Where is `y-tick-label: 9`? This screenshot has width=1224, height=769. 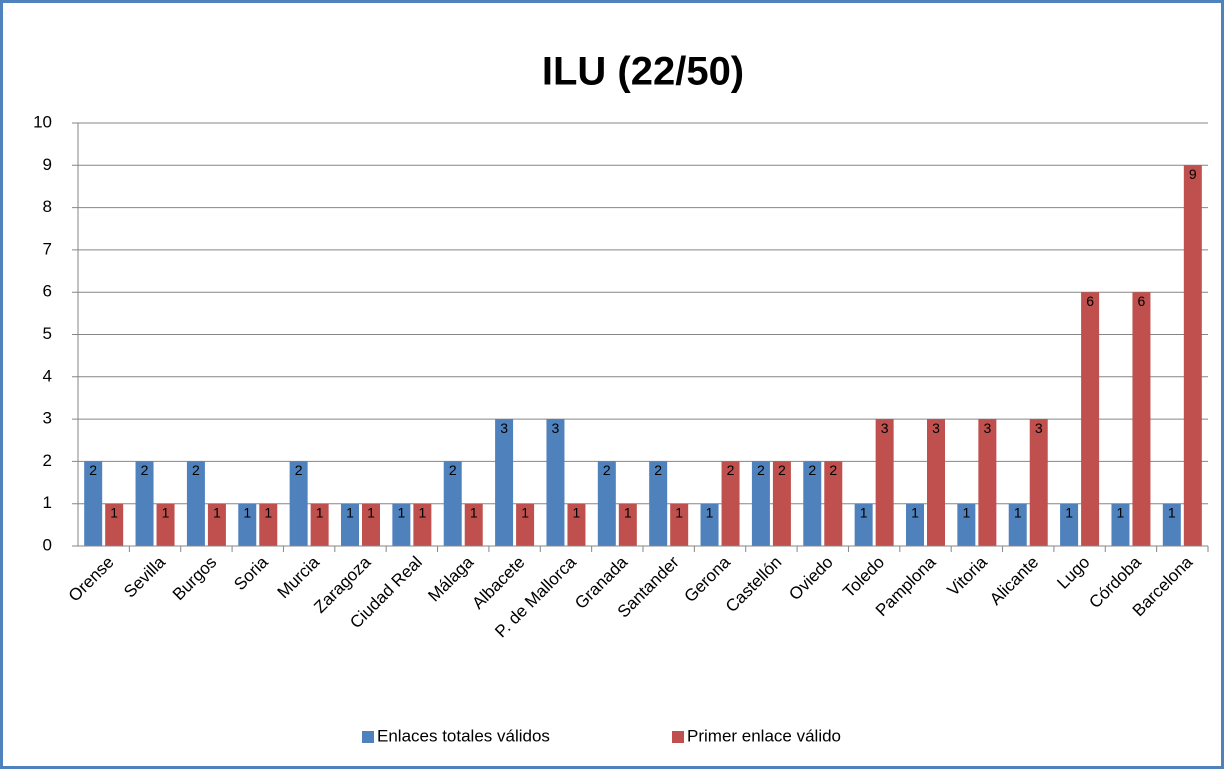
y-tick-label: 9 is located at coordinates (47, 164).